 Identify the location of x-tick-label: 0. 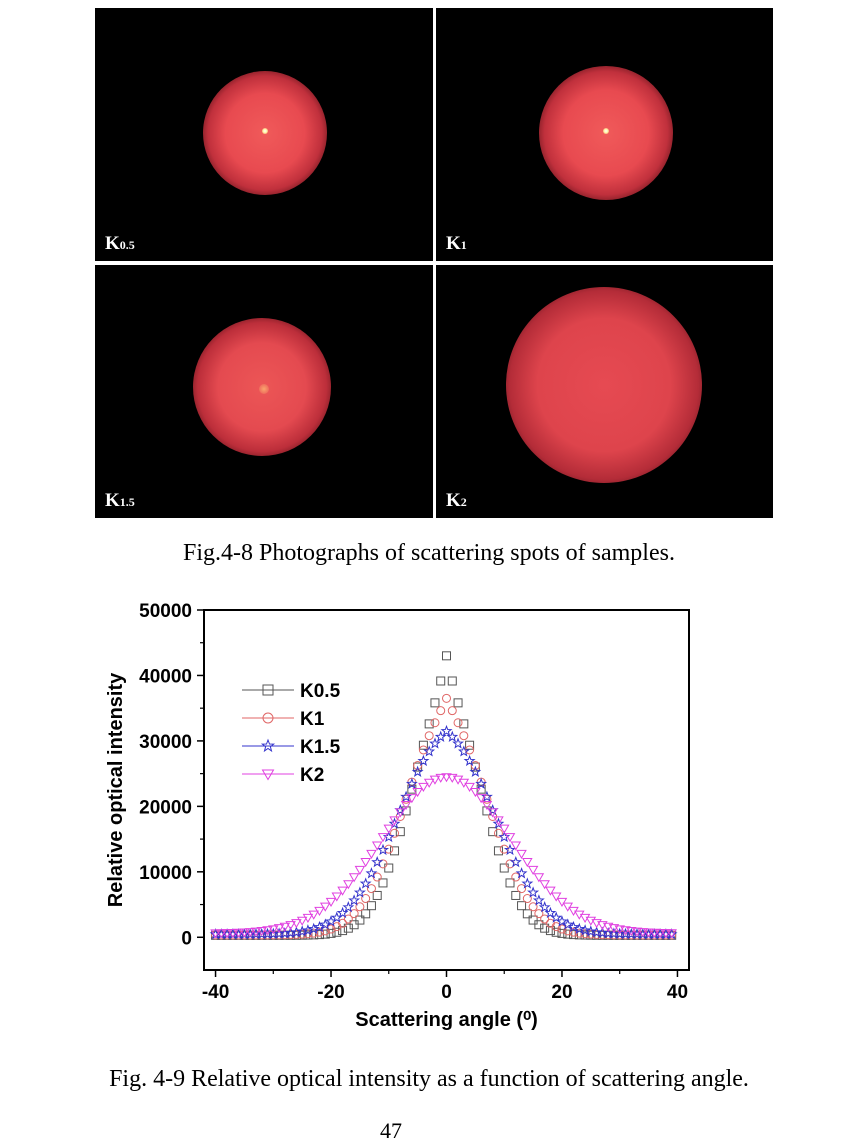
(446, 992).